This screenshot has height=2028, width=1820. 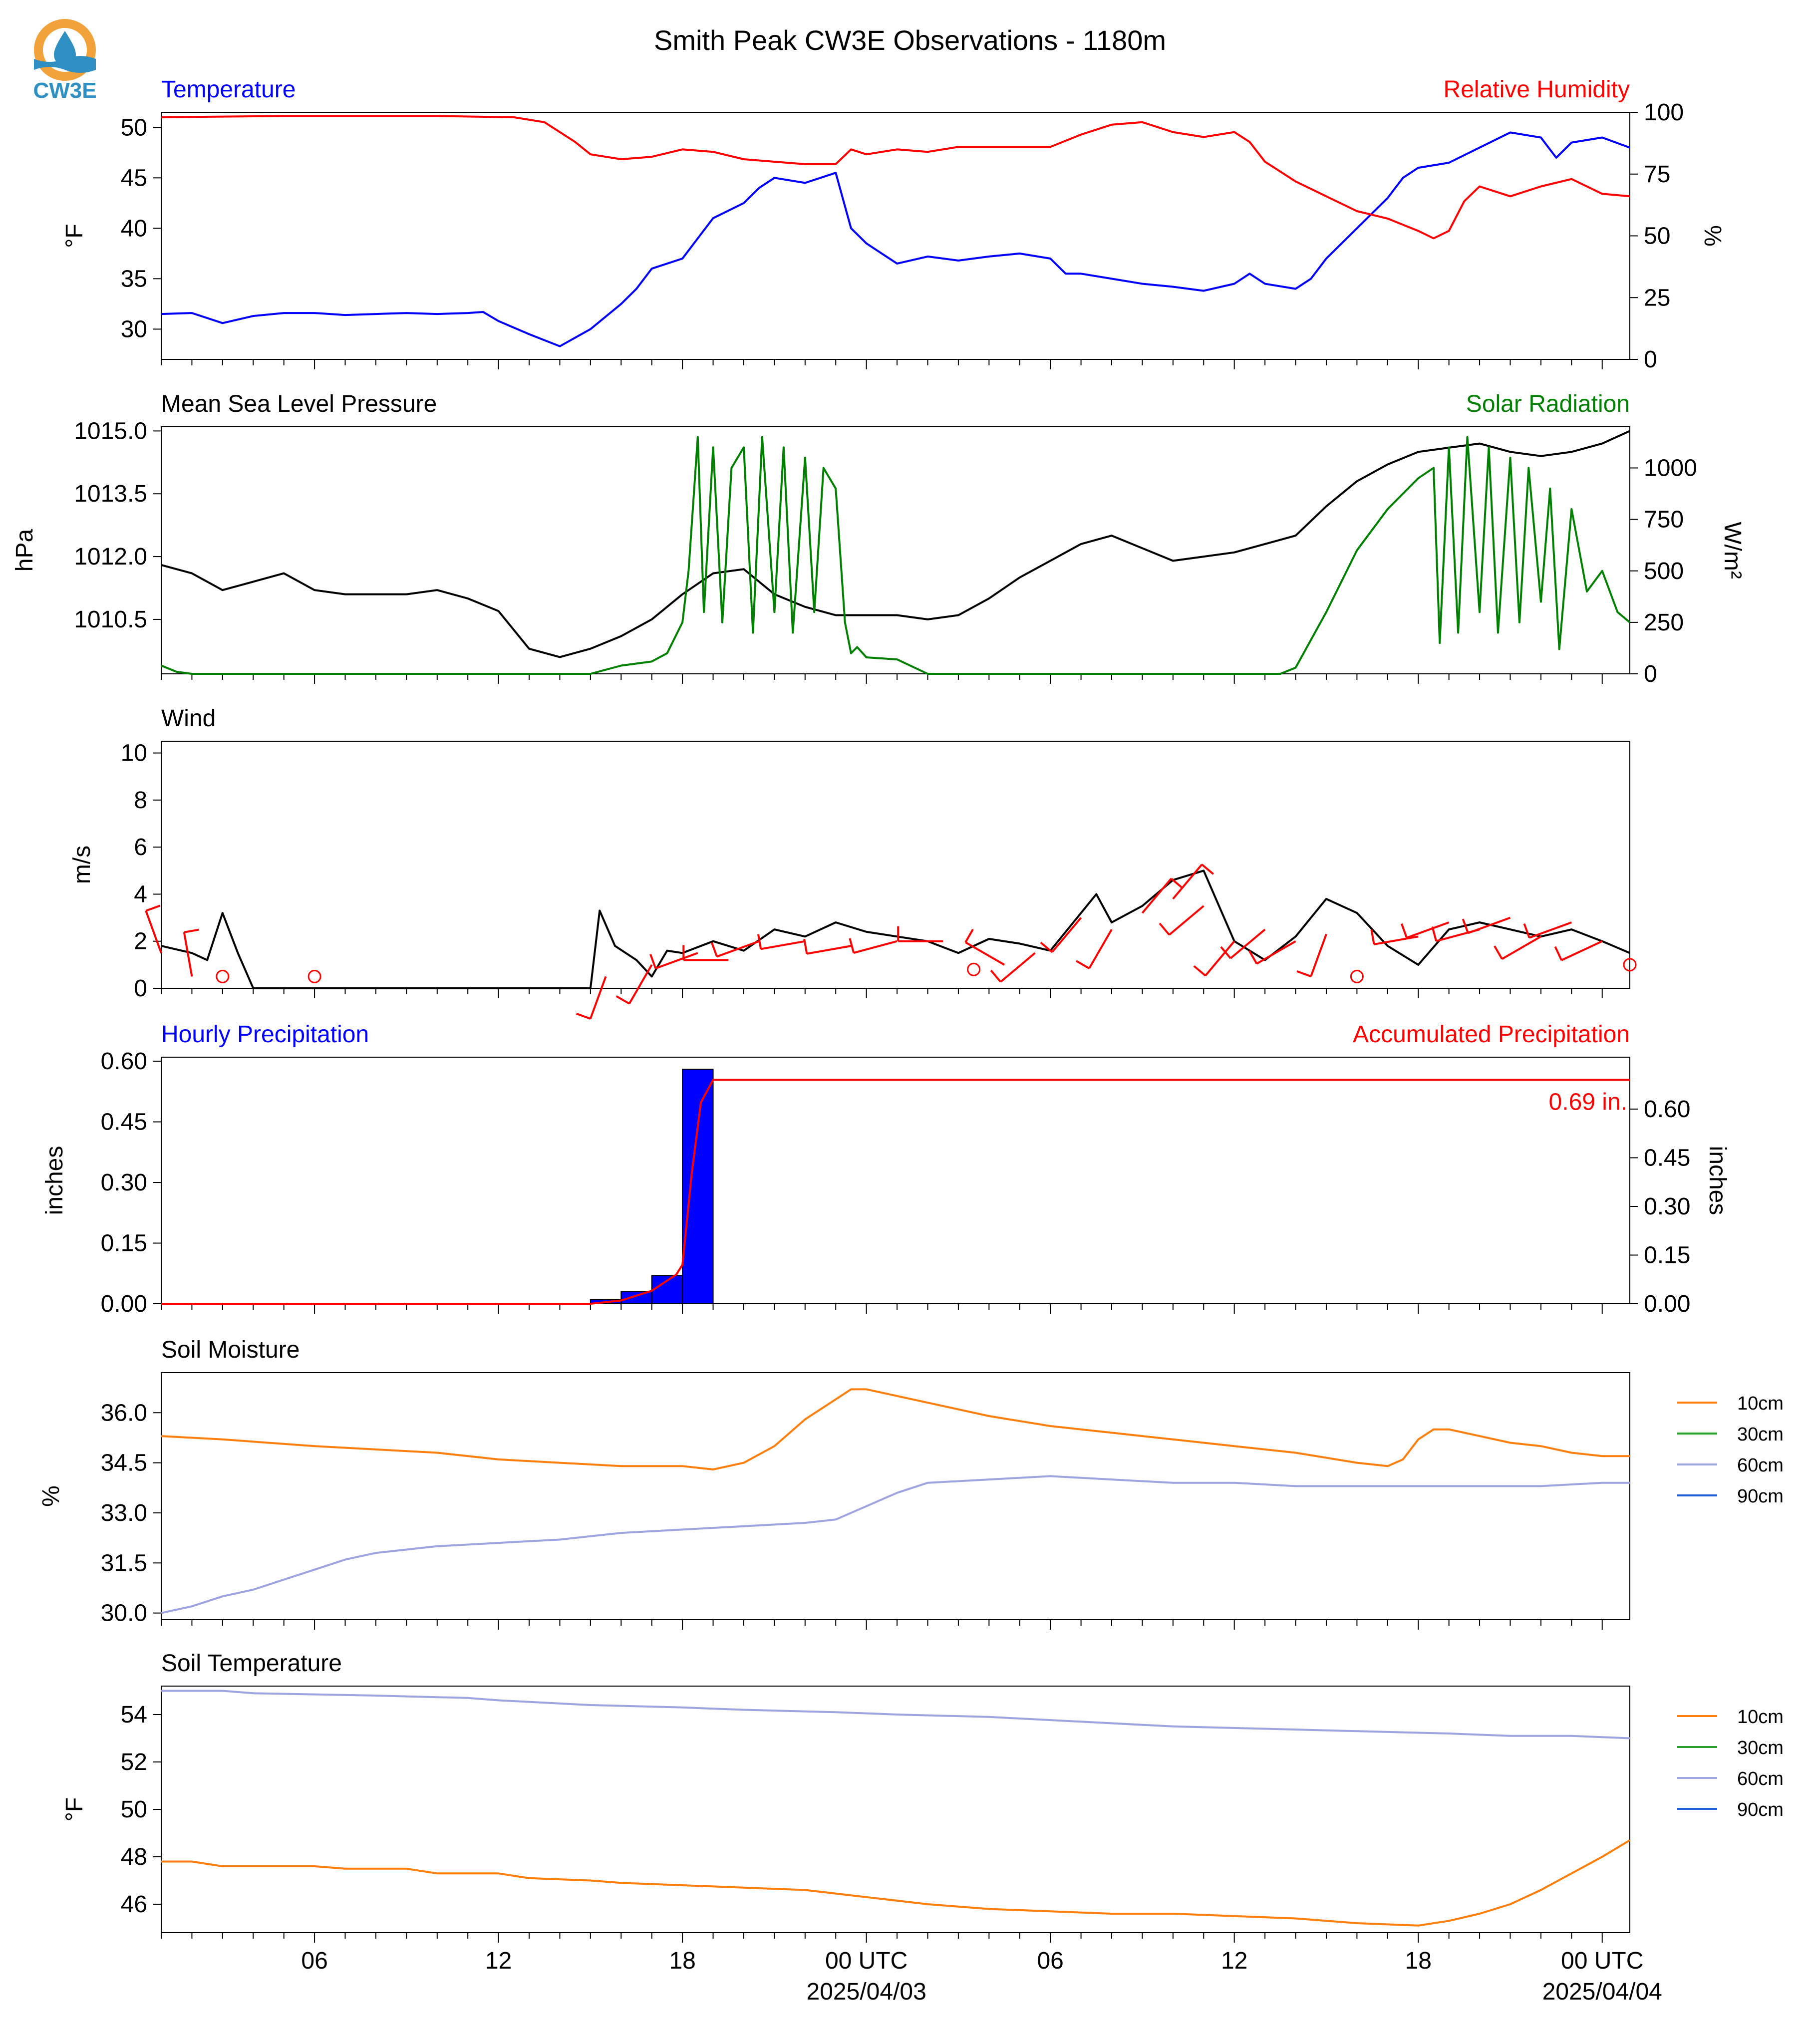 What do you see at coordinates (1664, 520) in the screenshot?
I see `y-right-tick-label: 750` at bounding box center [1664, 520].